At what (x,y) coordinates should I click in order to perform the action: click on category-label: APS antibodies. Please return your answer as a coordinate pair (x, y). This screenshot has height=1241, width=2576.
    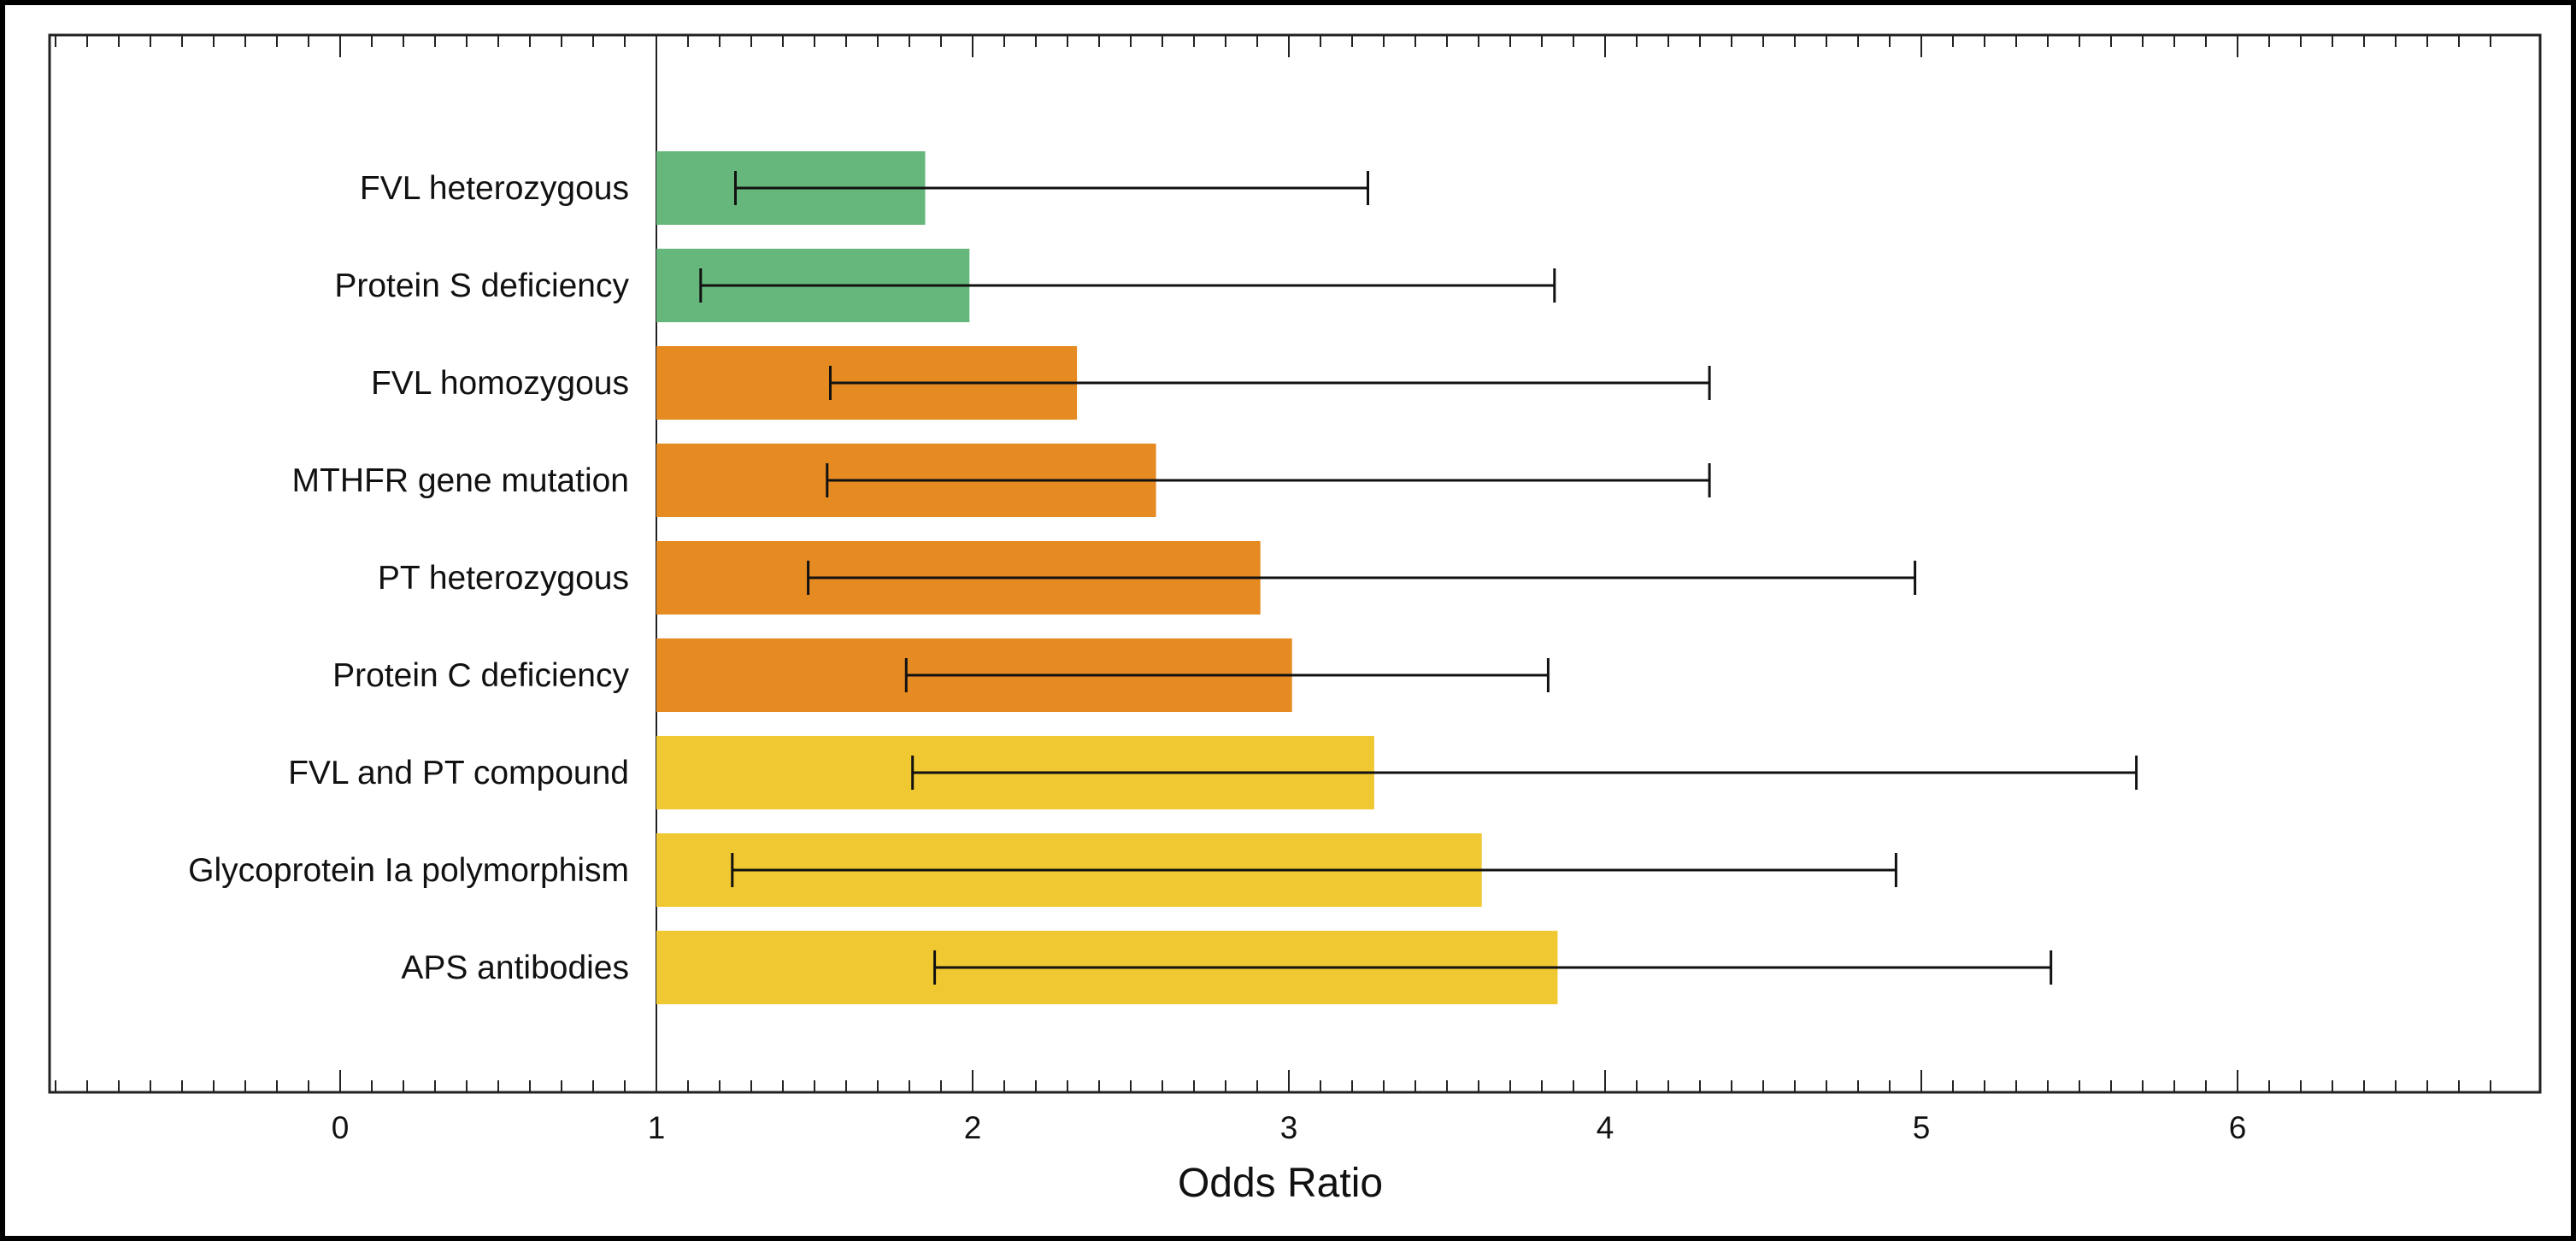
    Looking at the image, I should click on (515, 968).